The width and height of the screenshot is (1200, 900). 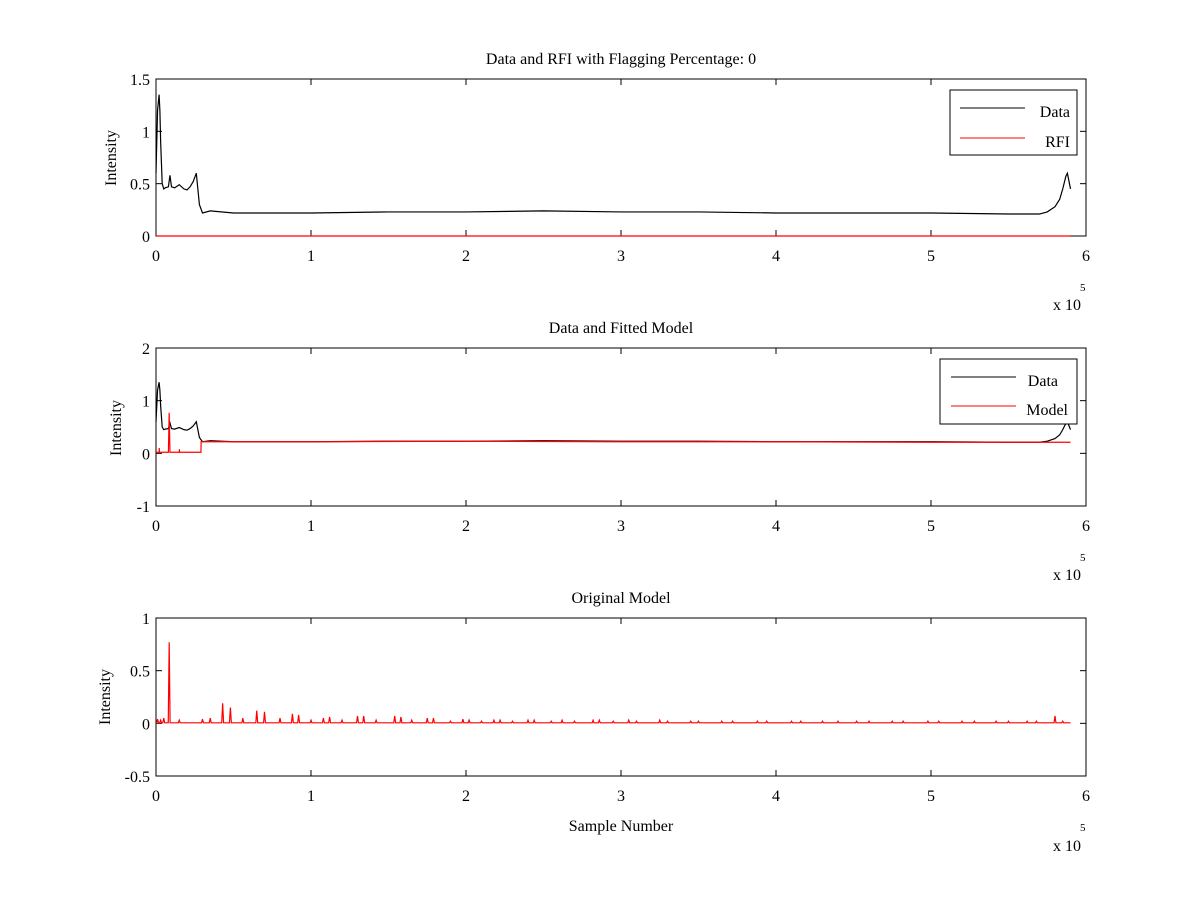 I want to click on subplot-1-legend-box, so click(x=1013, y=122).